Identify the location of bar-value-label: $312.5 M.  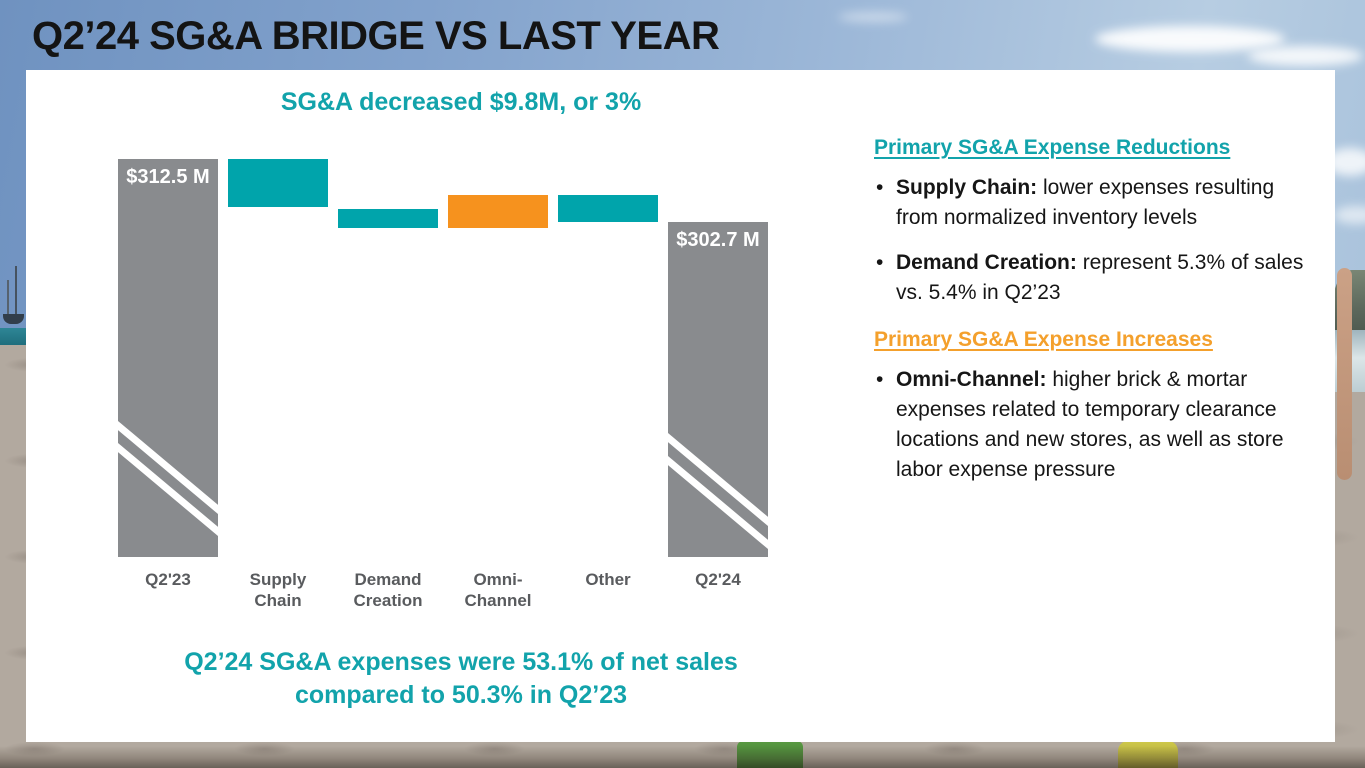
(168, 177).